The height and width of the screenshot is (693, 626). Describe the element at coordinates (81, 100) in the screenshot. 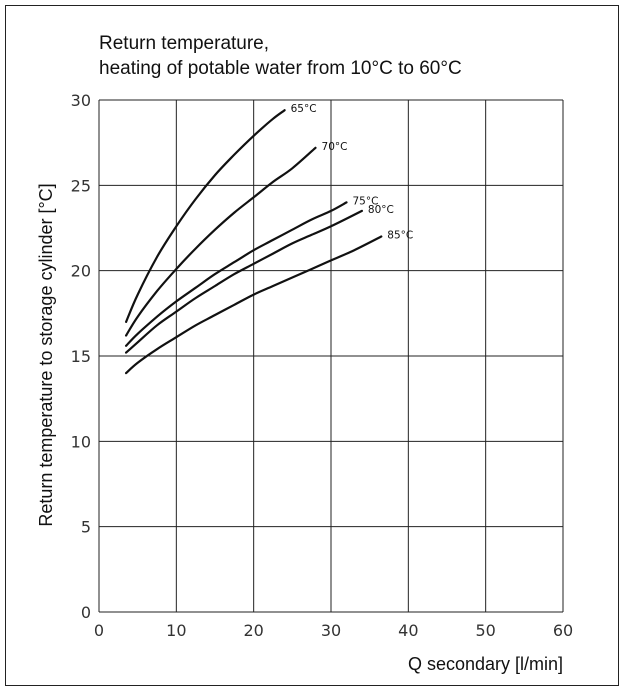

I see `y-tick-label-6: 30` at that location.